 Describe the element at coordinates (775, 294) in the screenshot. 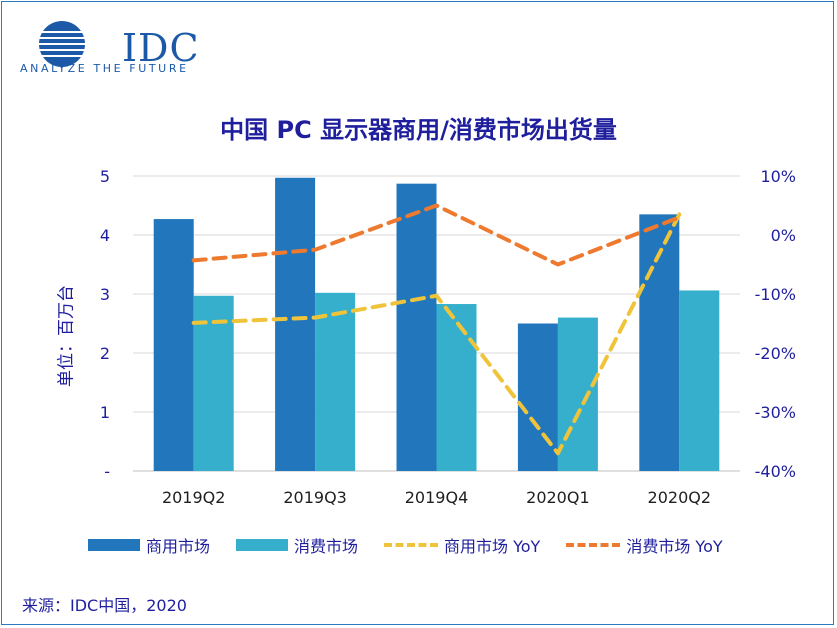

I see `y2-tick-label: -10%` at that location.